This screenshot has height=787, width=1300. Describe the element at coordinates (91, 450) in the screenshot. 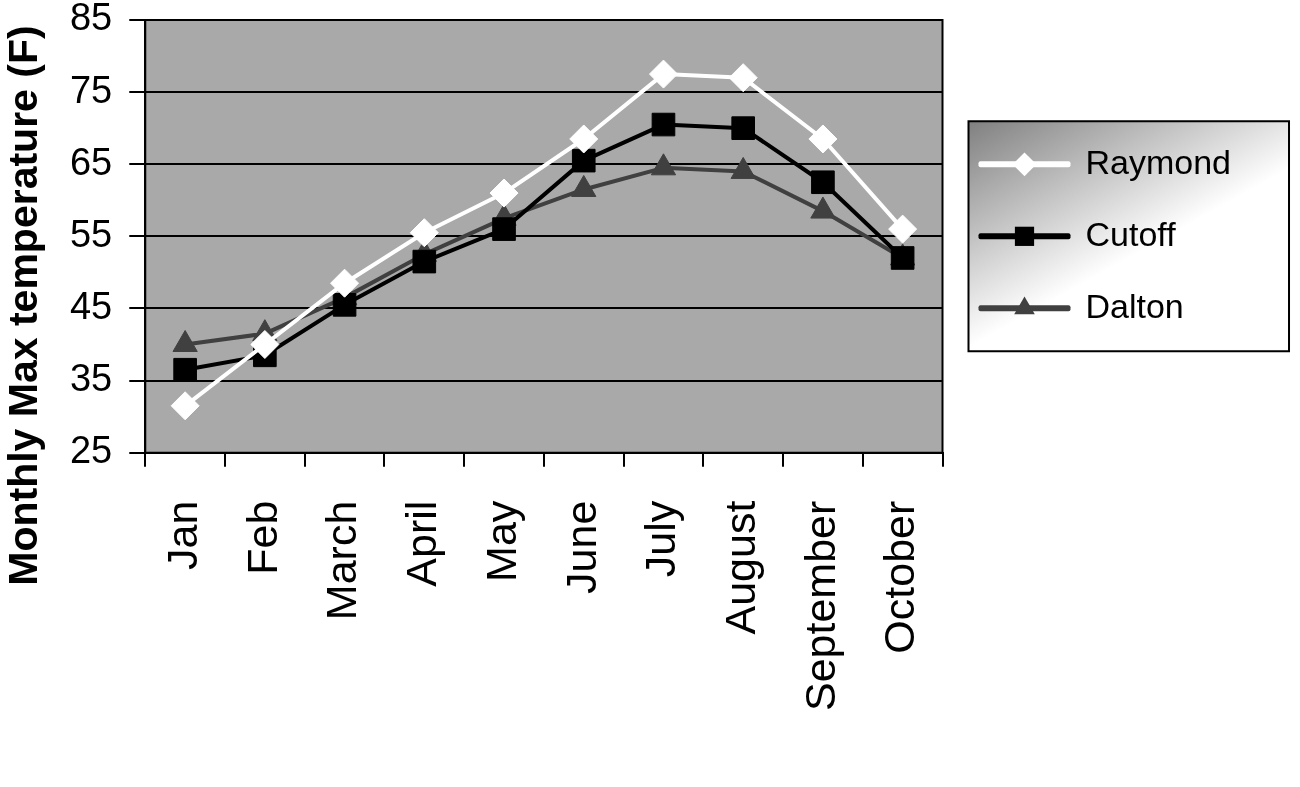

I see `y-tick-label: 25` at that location.